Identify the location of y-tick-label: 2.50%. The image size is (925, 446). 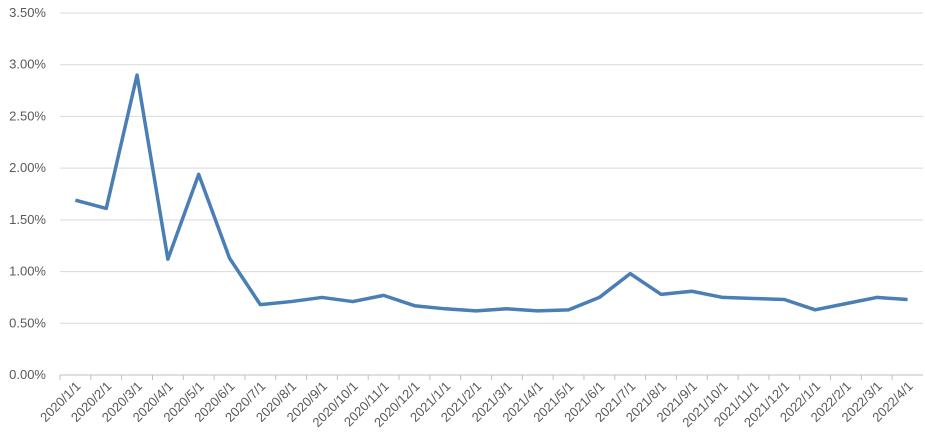
(27, 115).